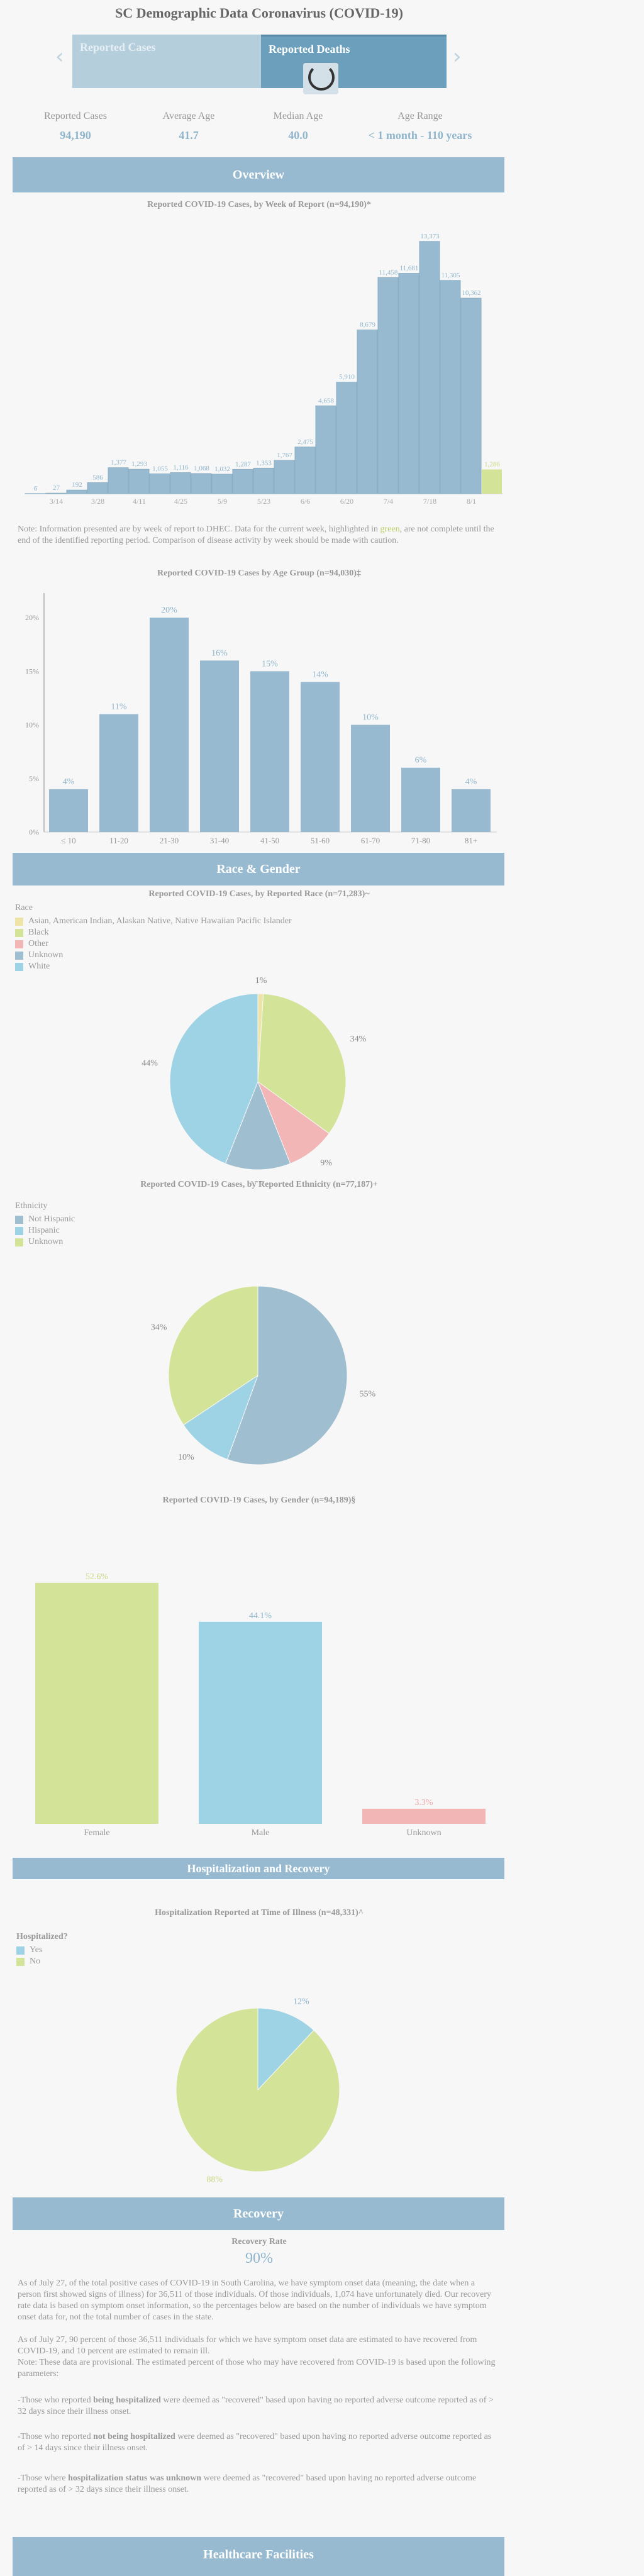 The width and height of the screenshot is (644, 2576). What do you see at coordinates (320, 840) in the screenshot?
I see `x-tick-label: 51-60` at bounding box center [320, 840].